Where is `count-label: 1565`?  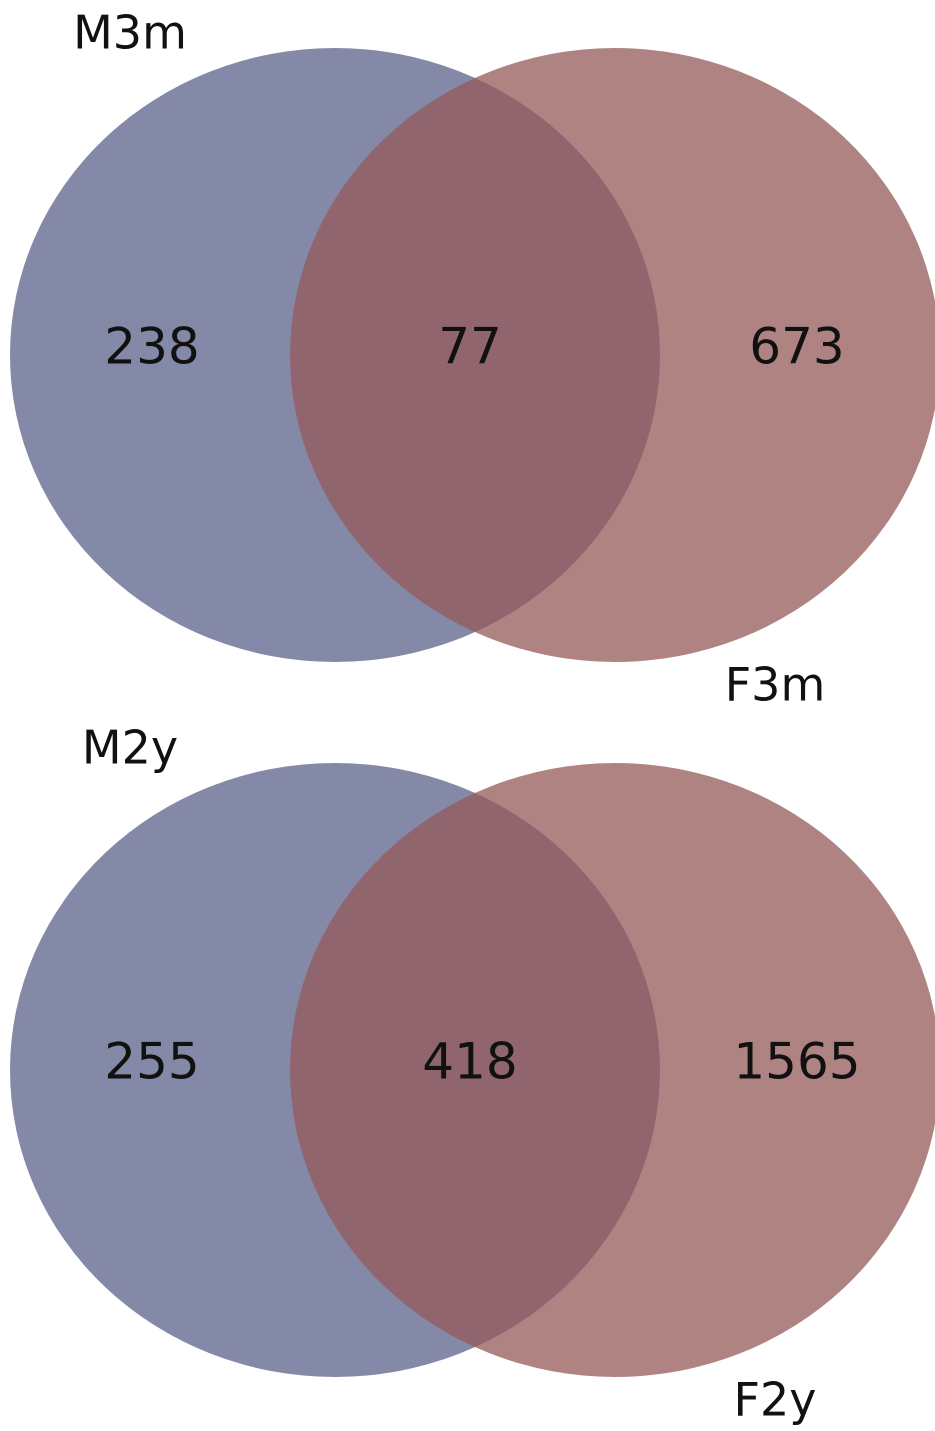
count-label: 1565 is located at coordinates (796, 1062).